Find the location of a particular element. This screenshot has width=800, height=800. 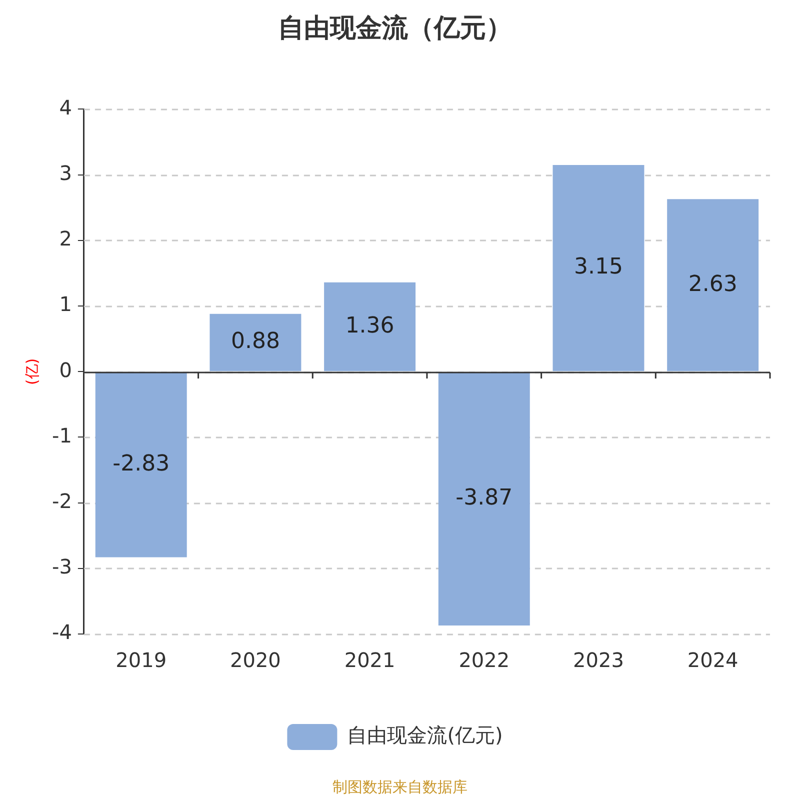

x-tick-label: 2023 is located at coordinates (598, 660).